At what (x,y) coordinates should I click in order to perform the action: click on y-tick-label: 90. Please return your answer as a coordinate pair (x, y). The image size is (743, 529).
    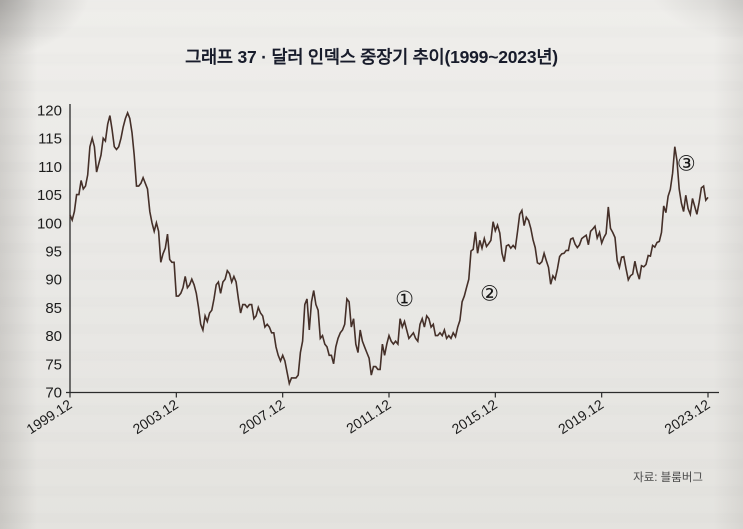
    Looking at the image, I should click on (53, 280).